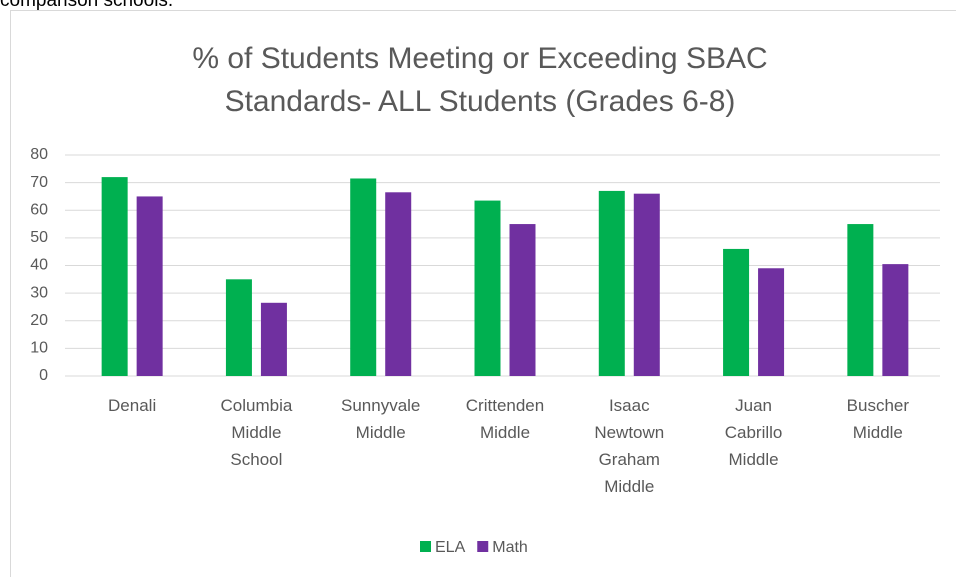 This screenshot has height=578, width=957. Describe the element at coordinates (39, 348) in the screenshot. I see `y-tick-label: 10` at that location.